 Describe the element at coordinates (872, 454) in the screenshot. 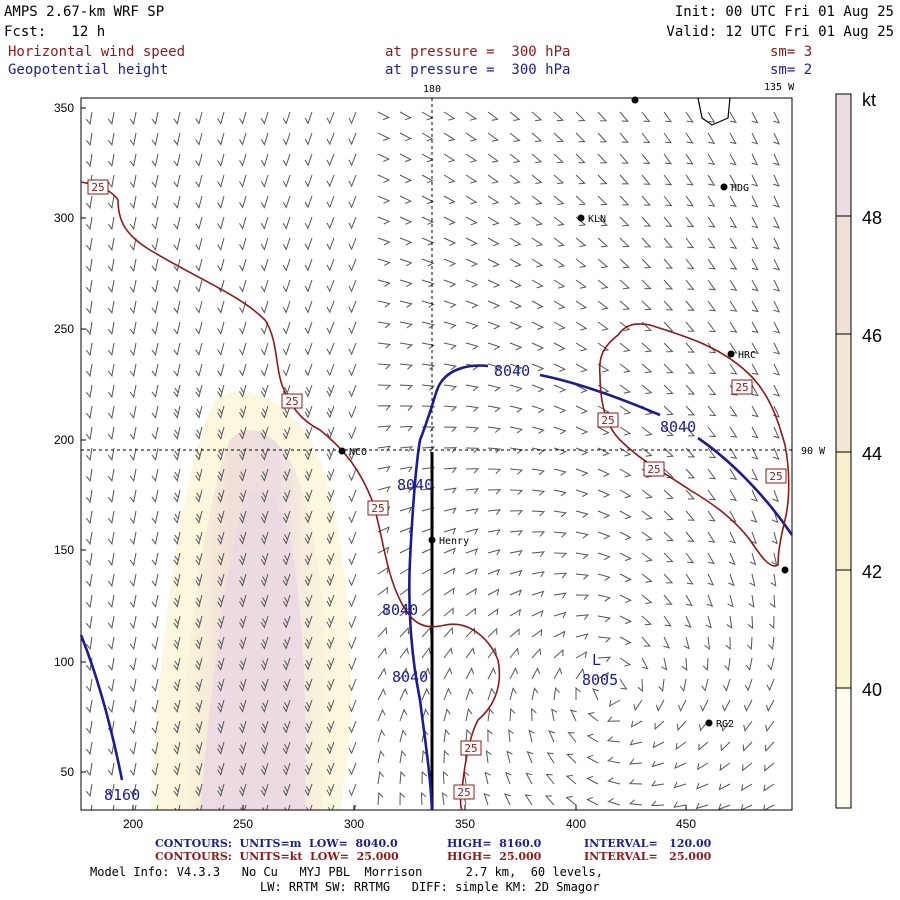

I see `colorbar-label-44: 44` at that location.